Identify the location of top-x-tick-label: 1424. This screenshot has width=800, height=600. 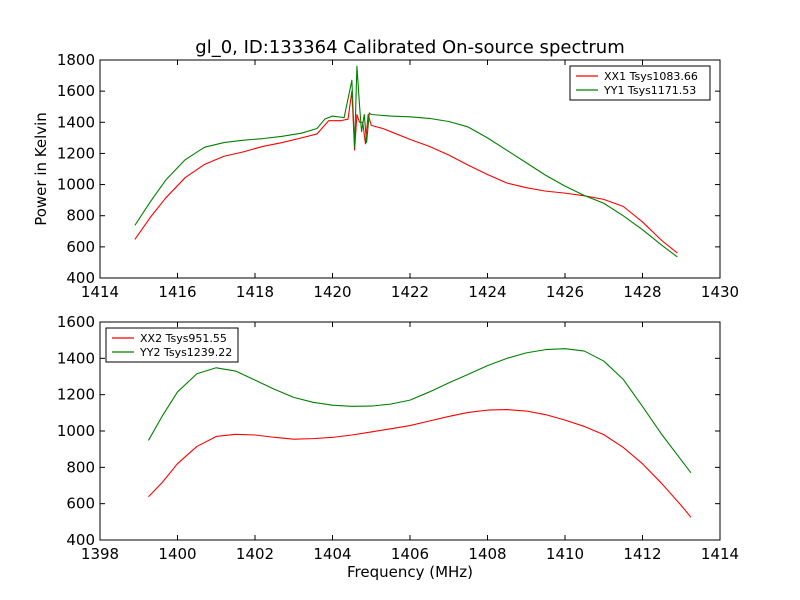
(487, 292).